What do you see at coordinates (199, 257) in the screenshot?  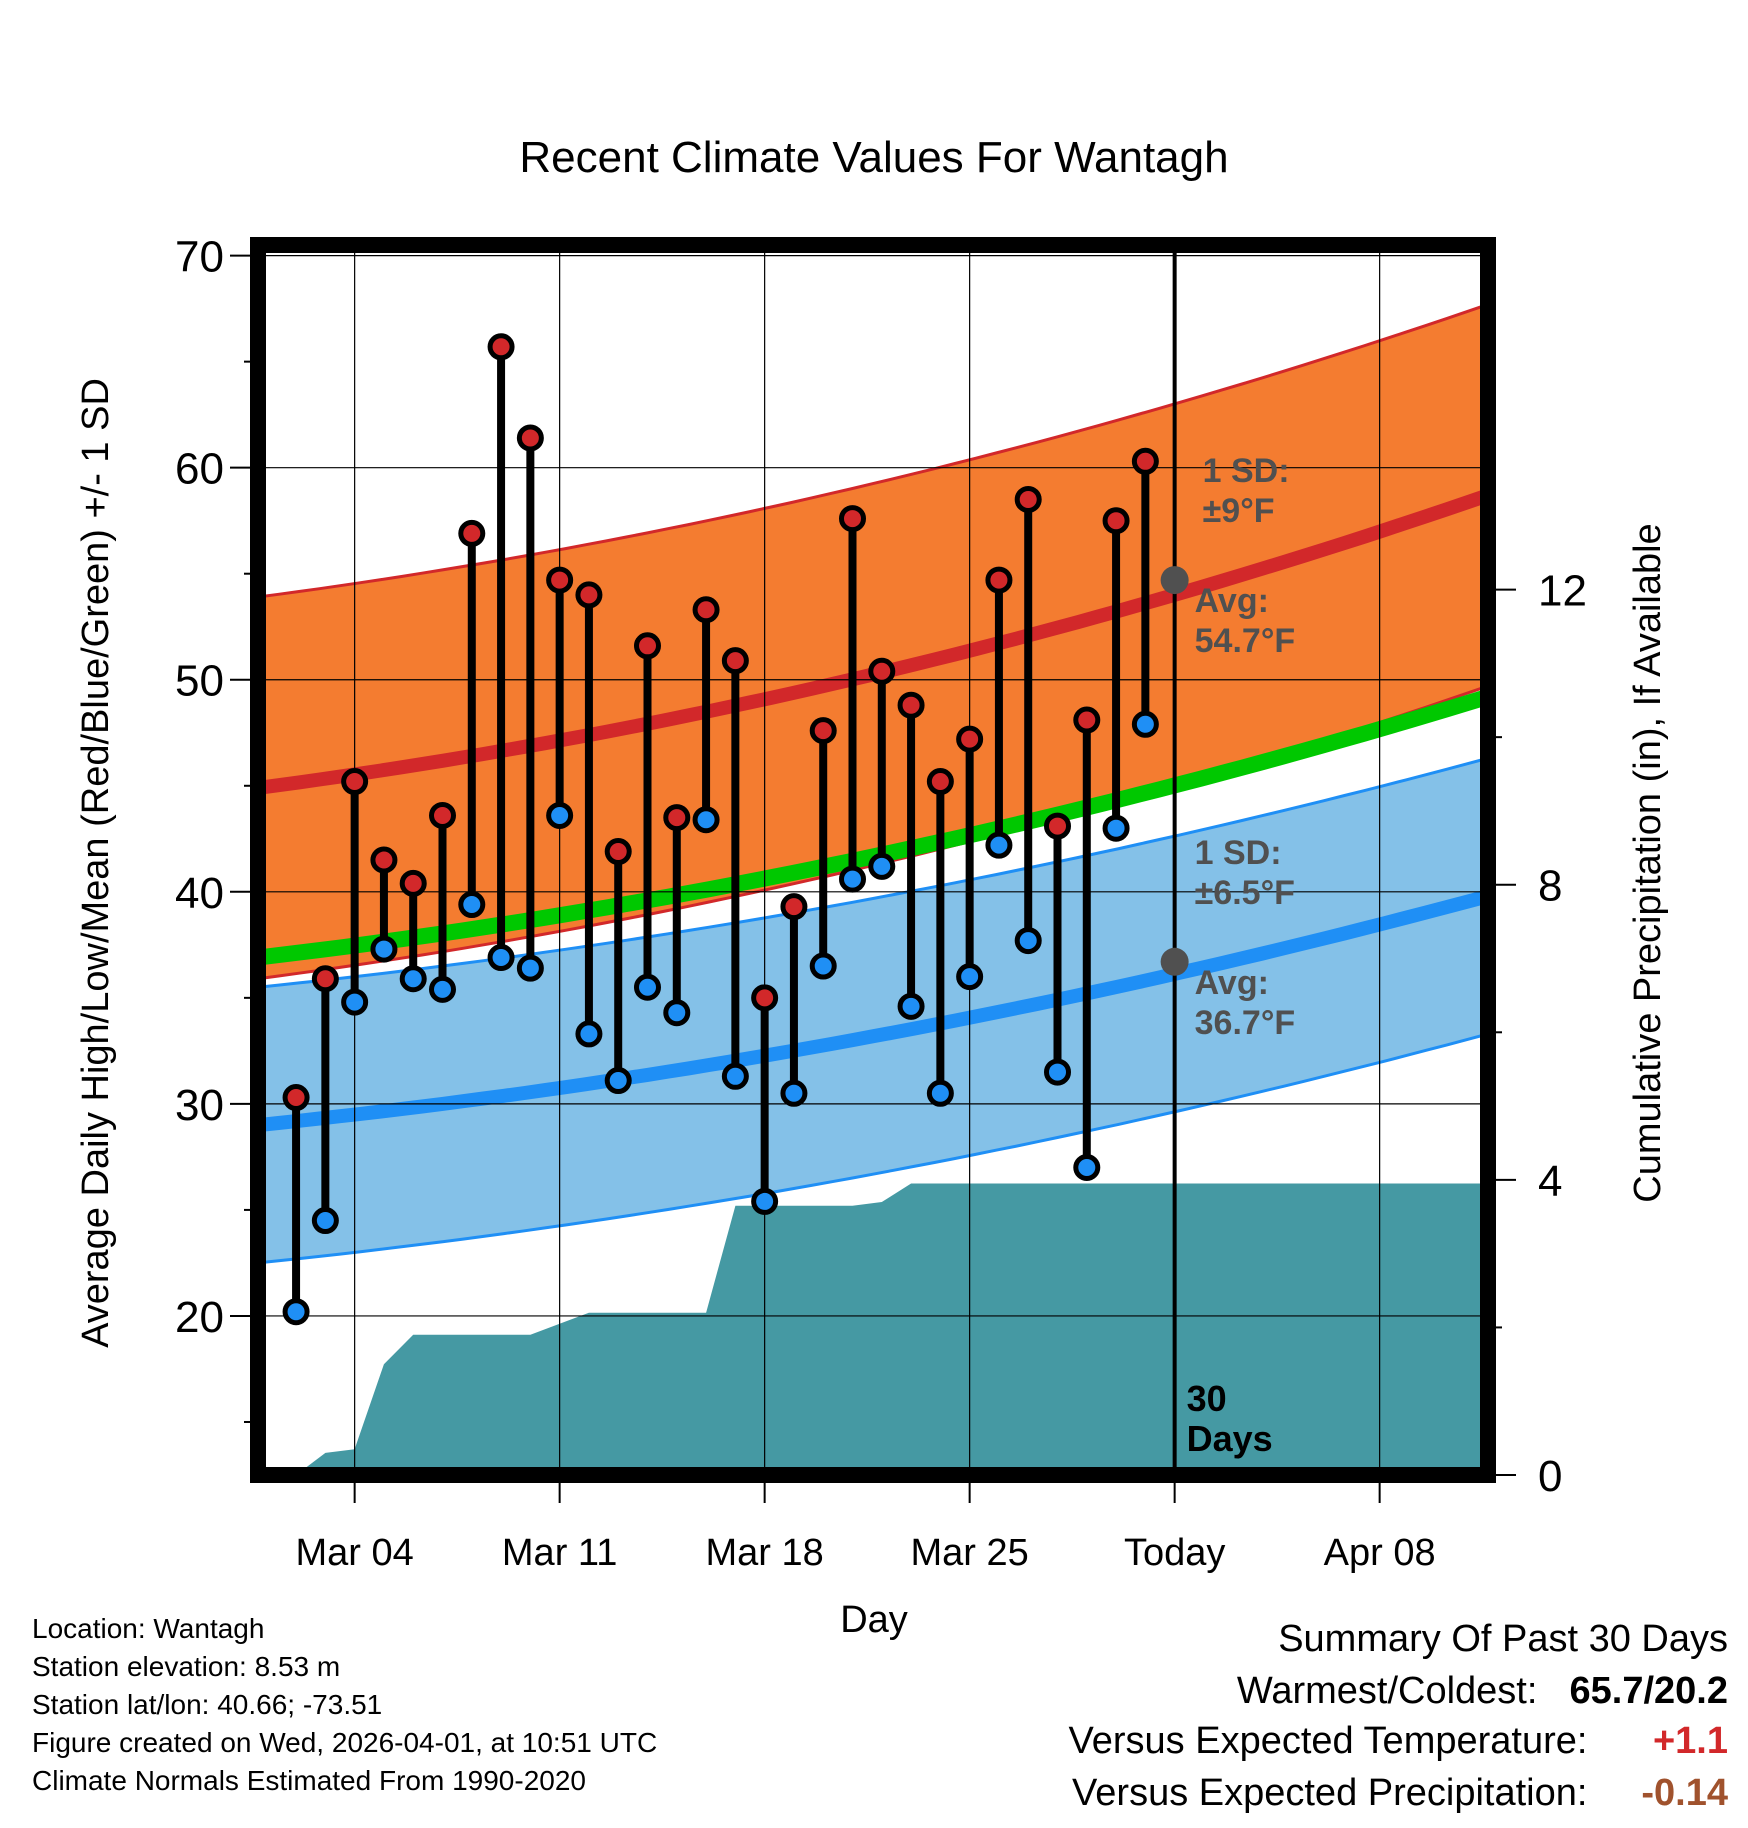 I see `y-tick-label: 70` at bounding box center [199, 257].